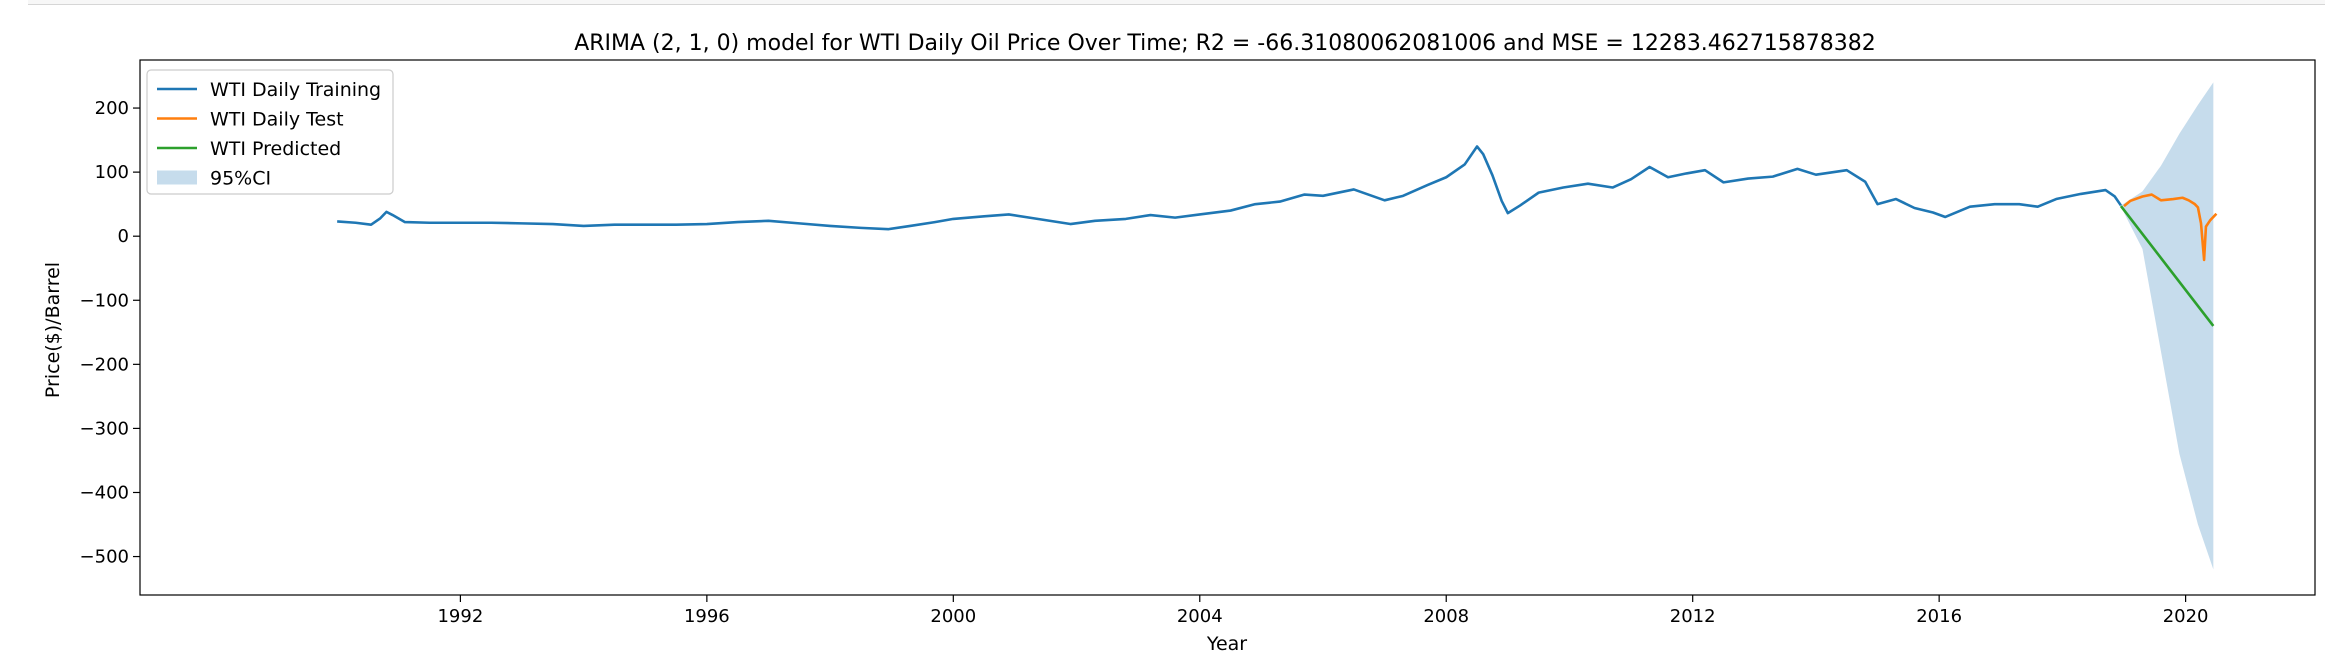 This screenshot has width=2325, height=670. Describe the element at coordinates (1200, 616) in the screenshot. I see `x-tick-label: 2004` at that location.